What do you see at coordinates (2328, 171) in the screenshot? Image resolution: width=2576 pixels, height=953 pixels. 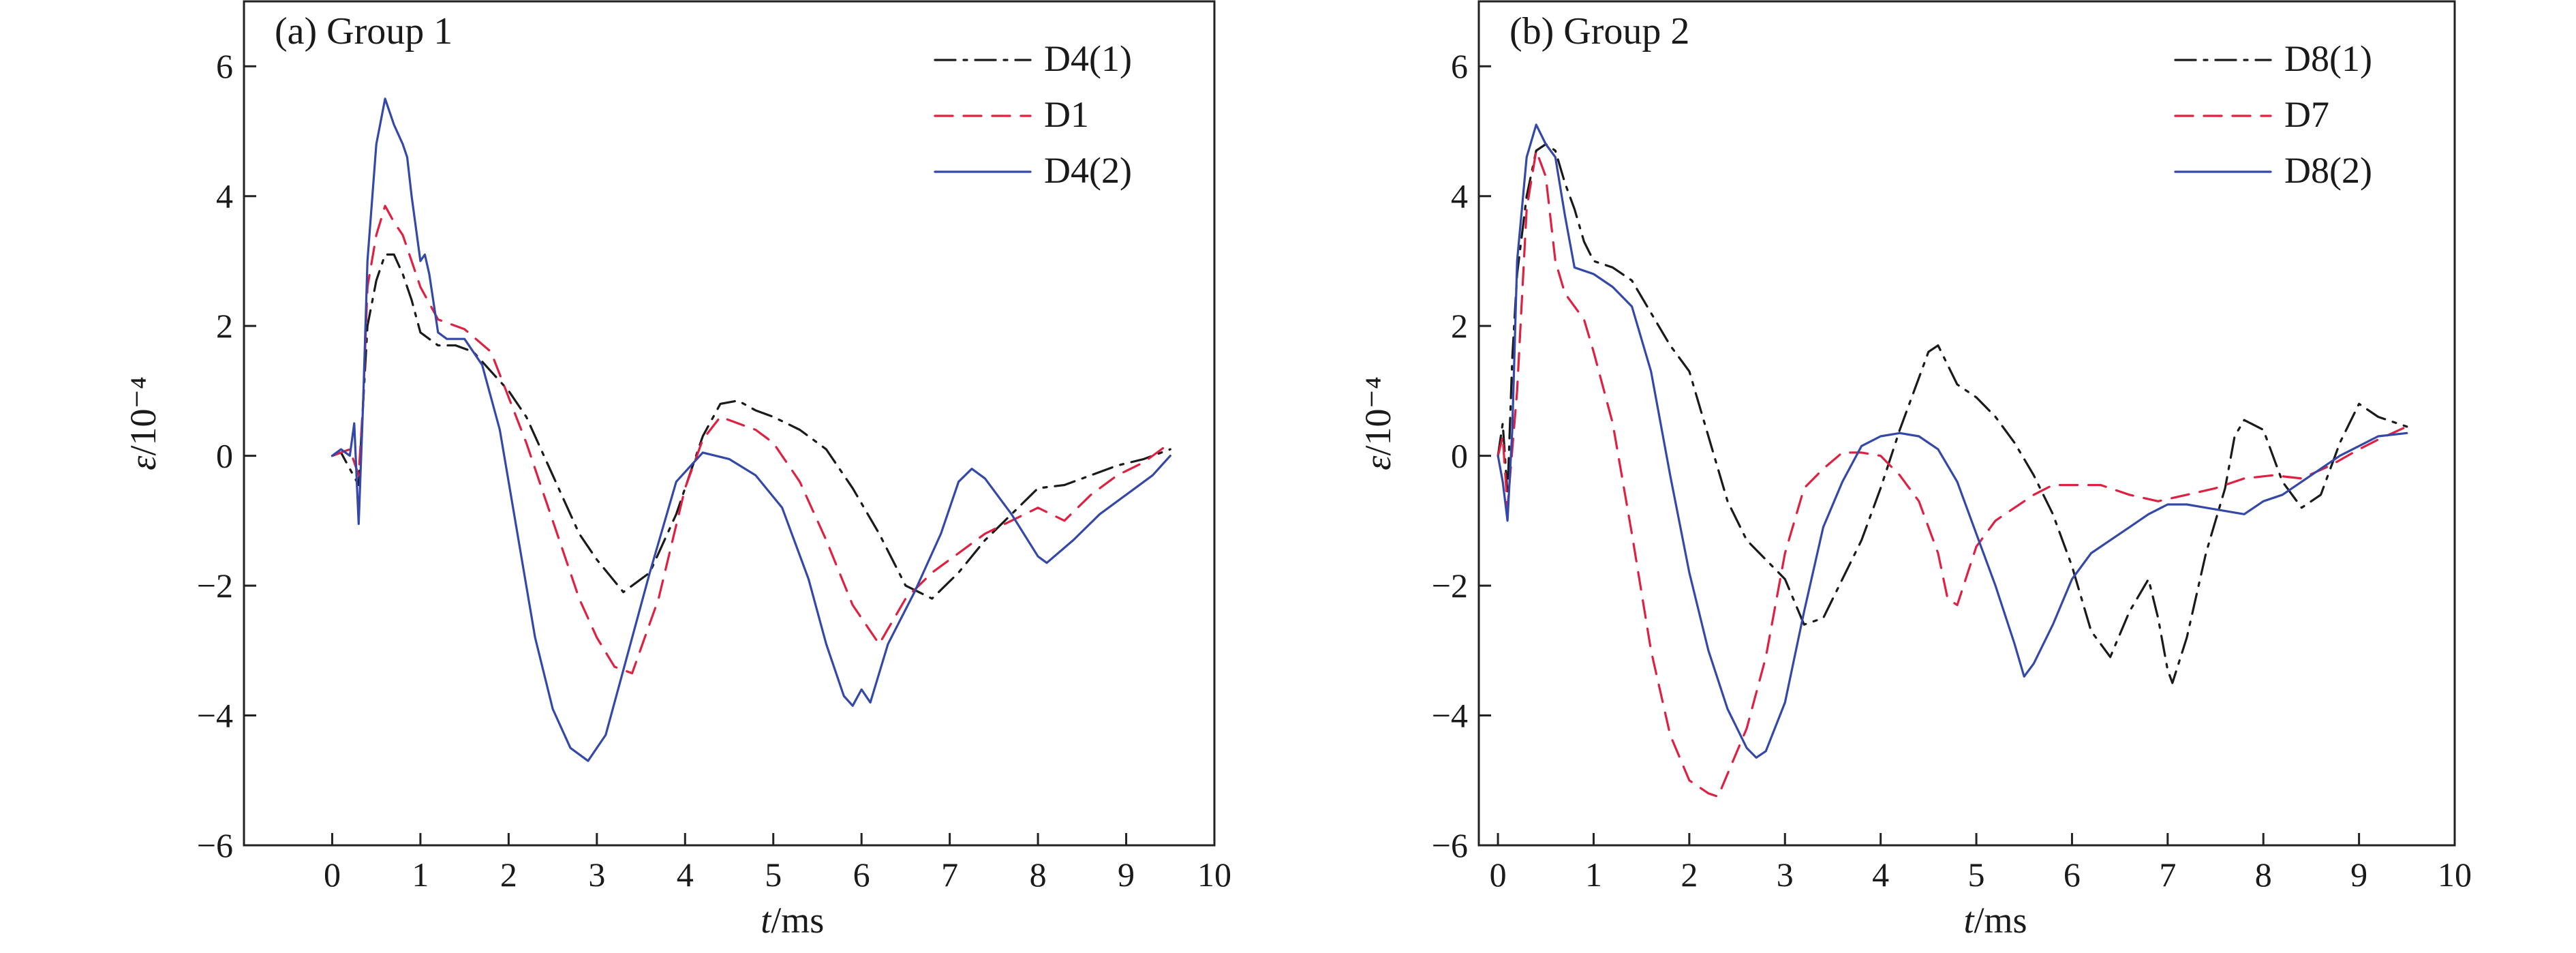 I see `legend-label: D8(2)` at bounding box center [2328, 171].